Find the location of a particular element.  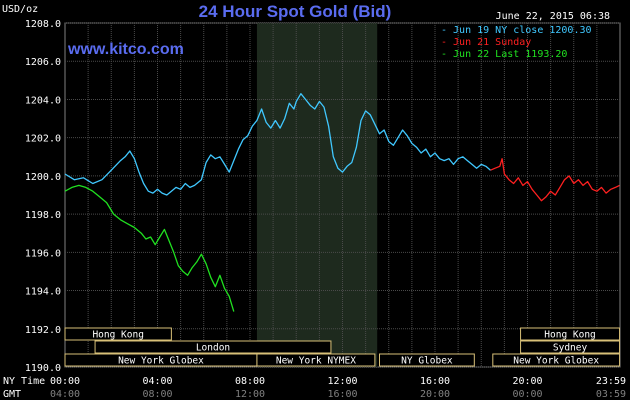

x-tick-label-ny: 08:00 is located at coordinates (250, 381).